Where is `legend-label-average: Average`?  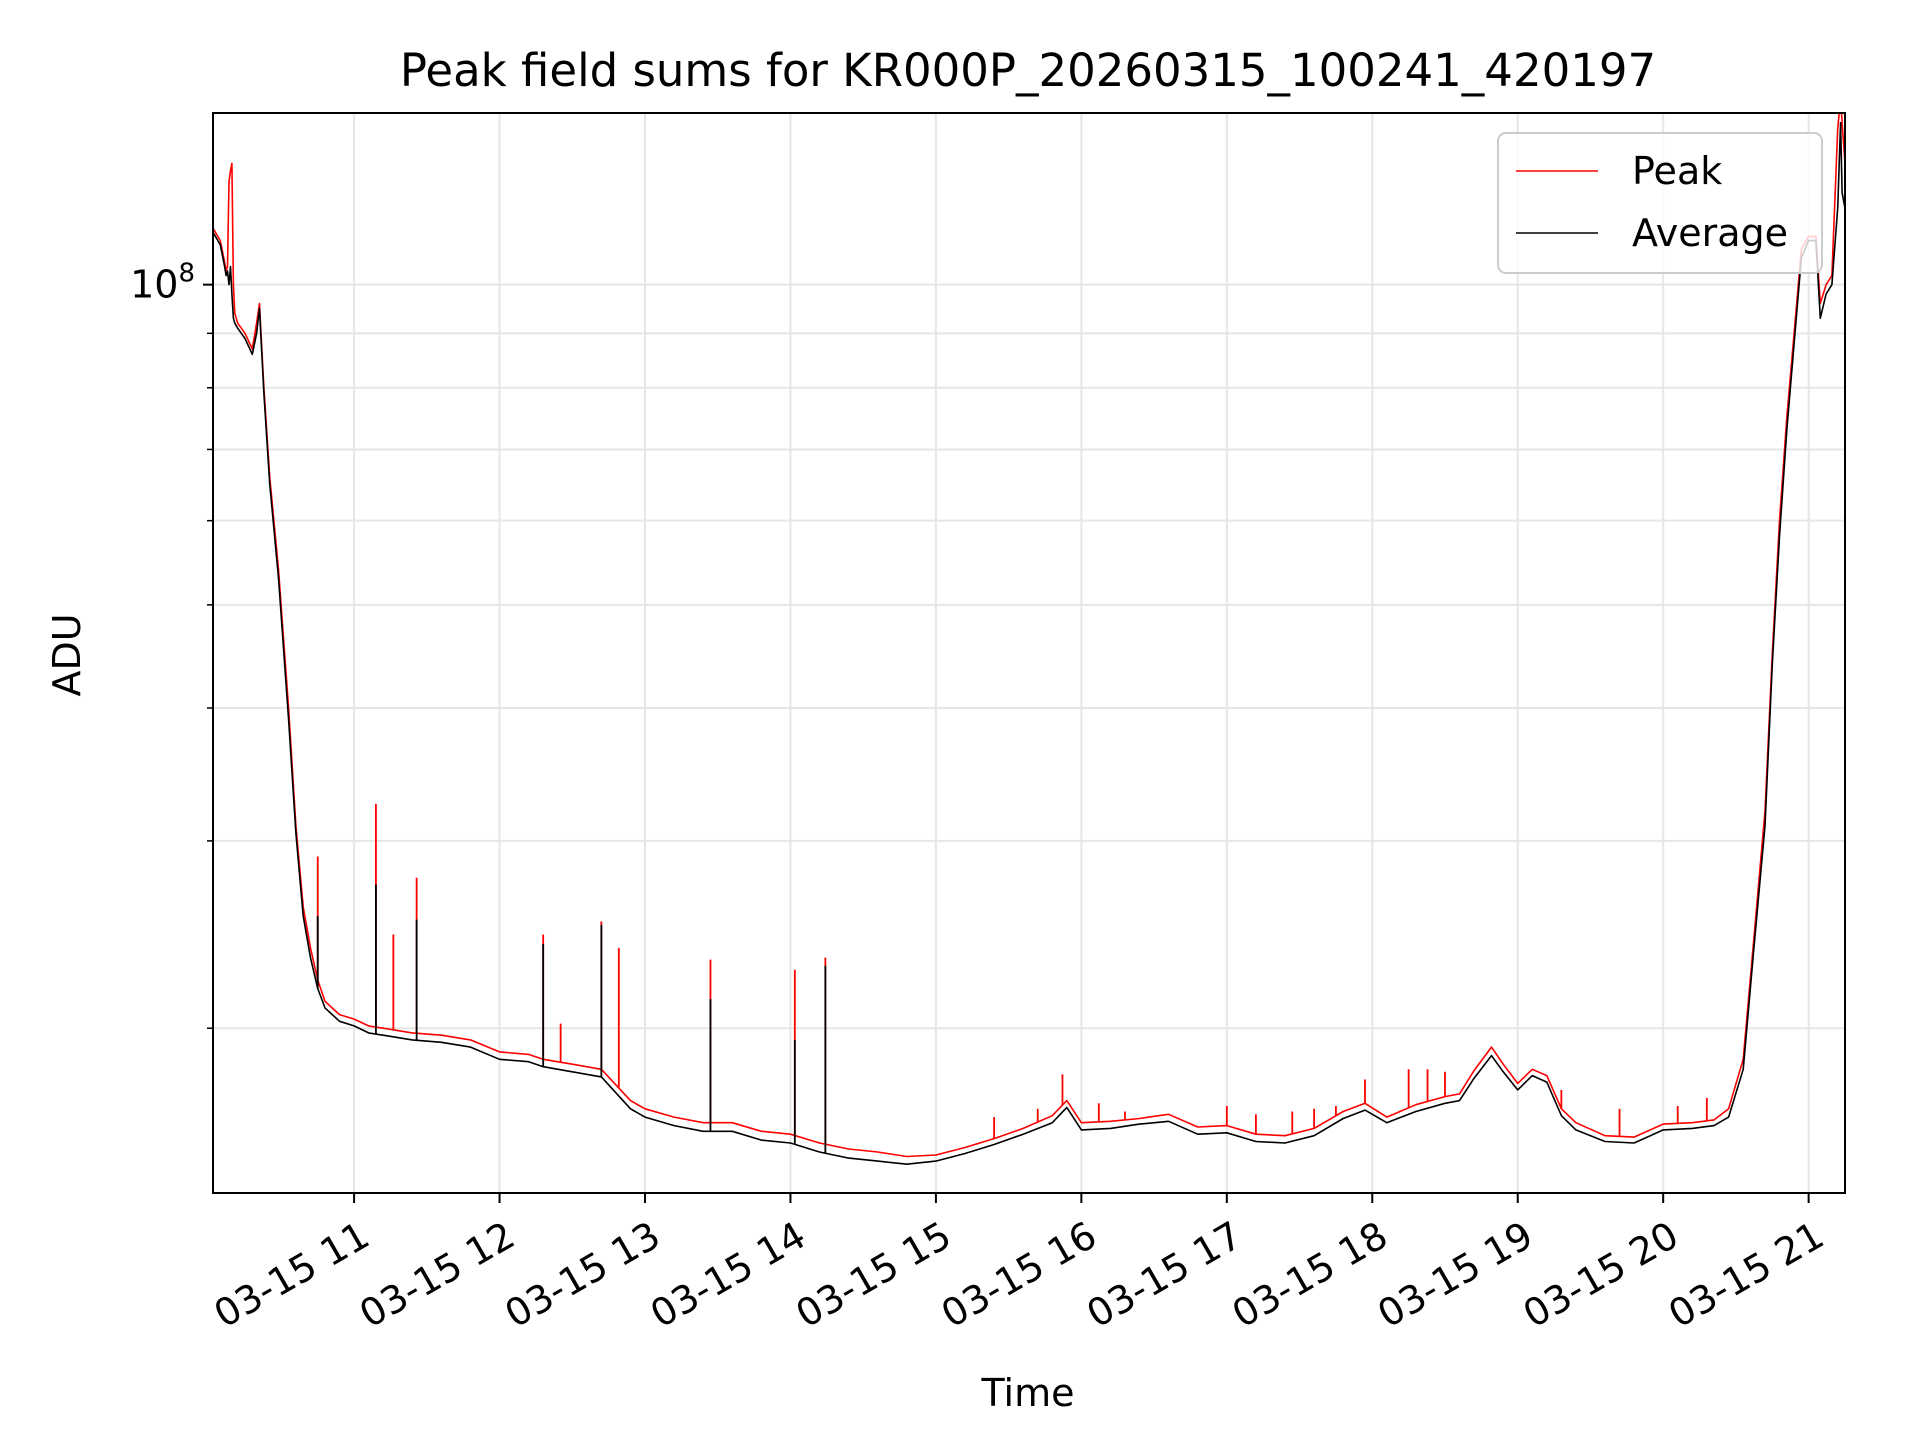 legend-label-average: Average is located at coordinates (1710, 233).